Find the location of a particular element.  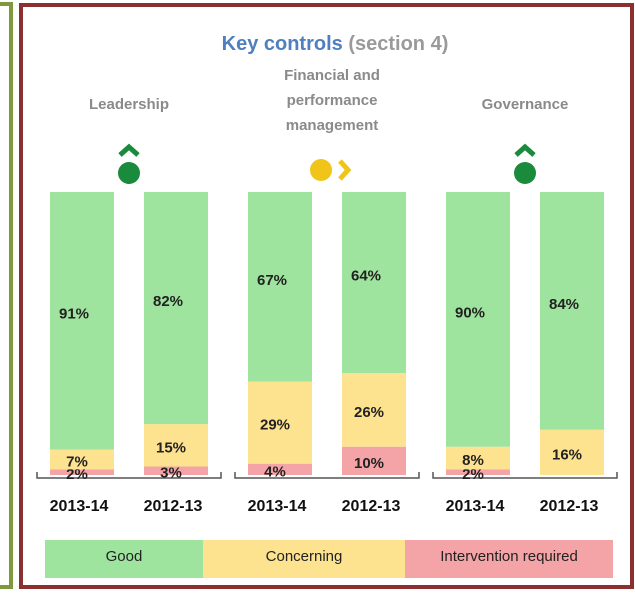

value-label: 29% is located at coordinates (275, 425).